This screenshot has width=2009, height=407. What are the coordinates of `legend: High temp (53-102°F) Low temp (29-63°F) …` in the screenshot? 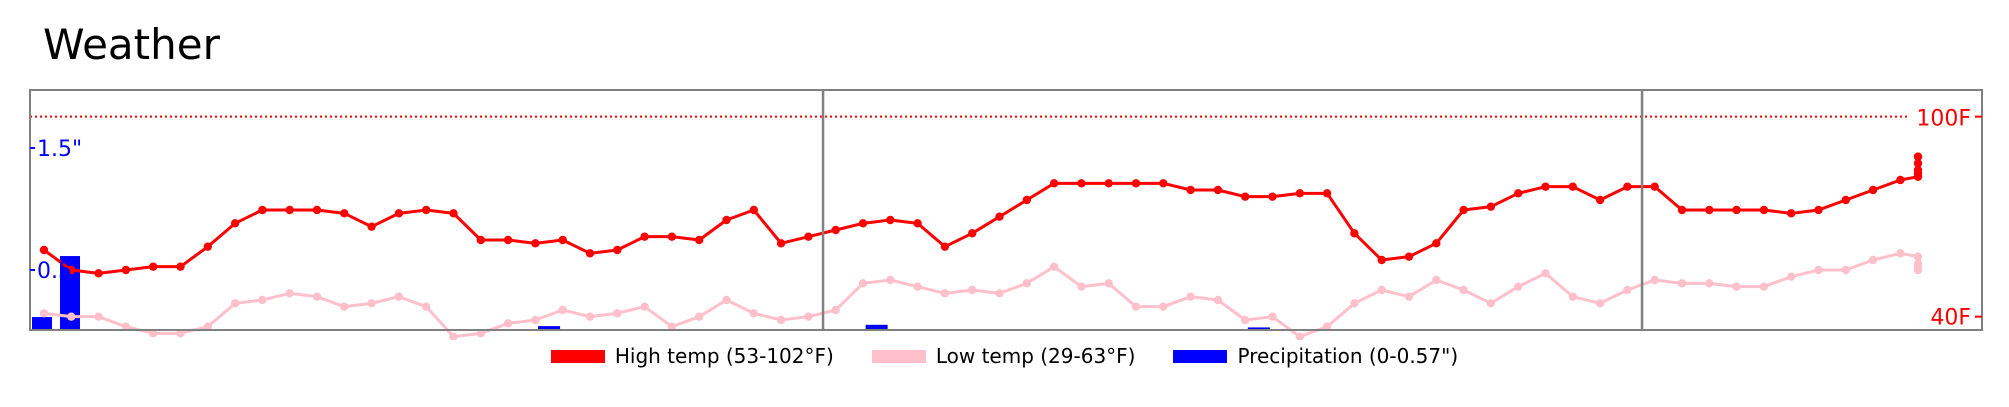 It's located at (1004, 356).